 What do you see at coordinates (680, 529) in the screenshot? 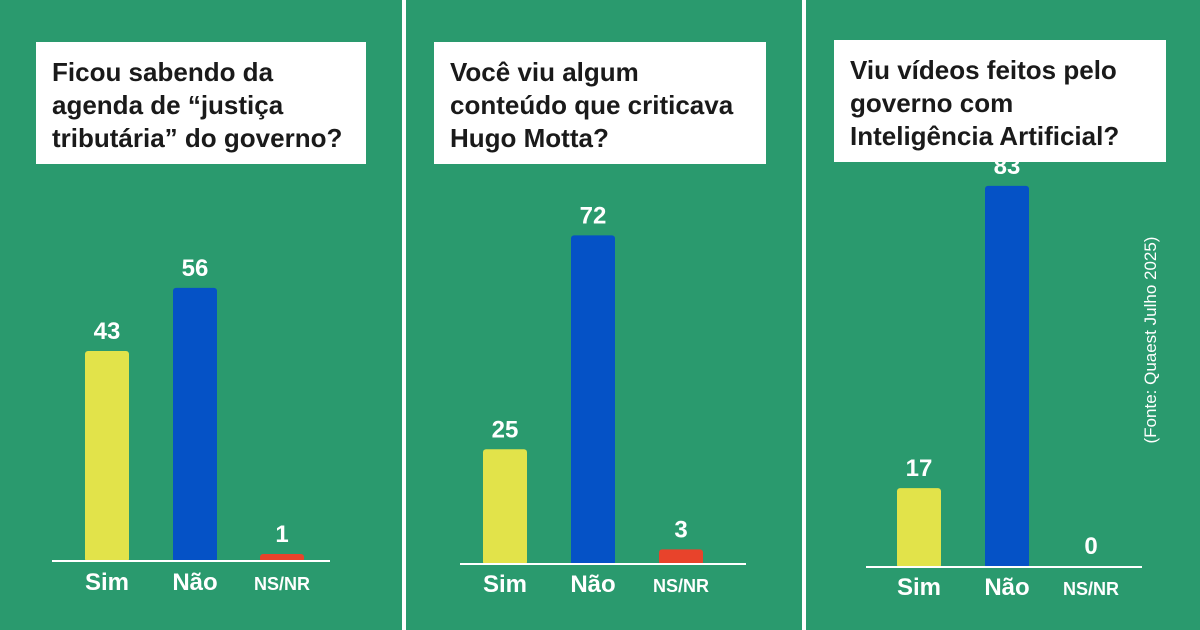
I see `data-label: 3` at bounding box center [680, 529].